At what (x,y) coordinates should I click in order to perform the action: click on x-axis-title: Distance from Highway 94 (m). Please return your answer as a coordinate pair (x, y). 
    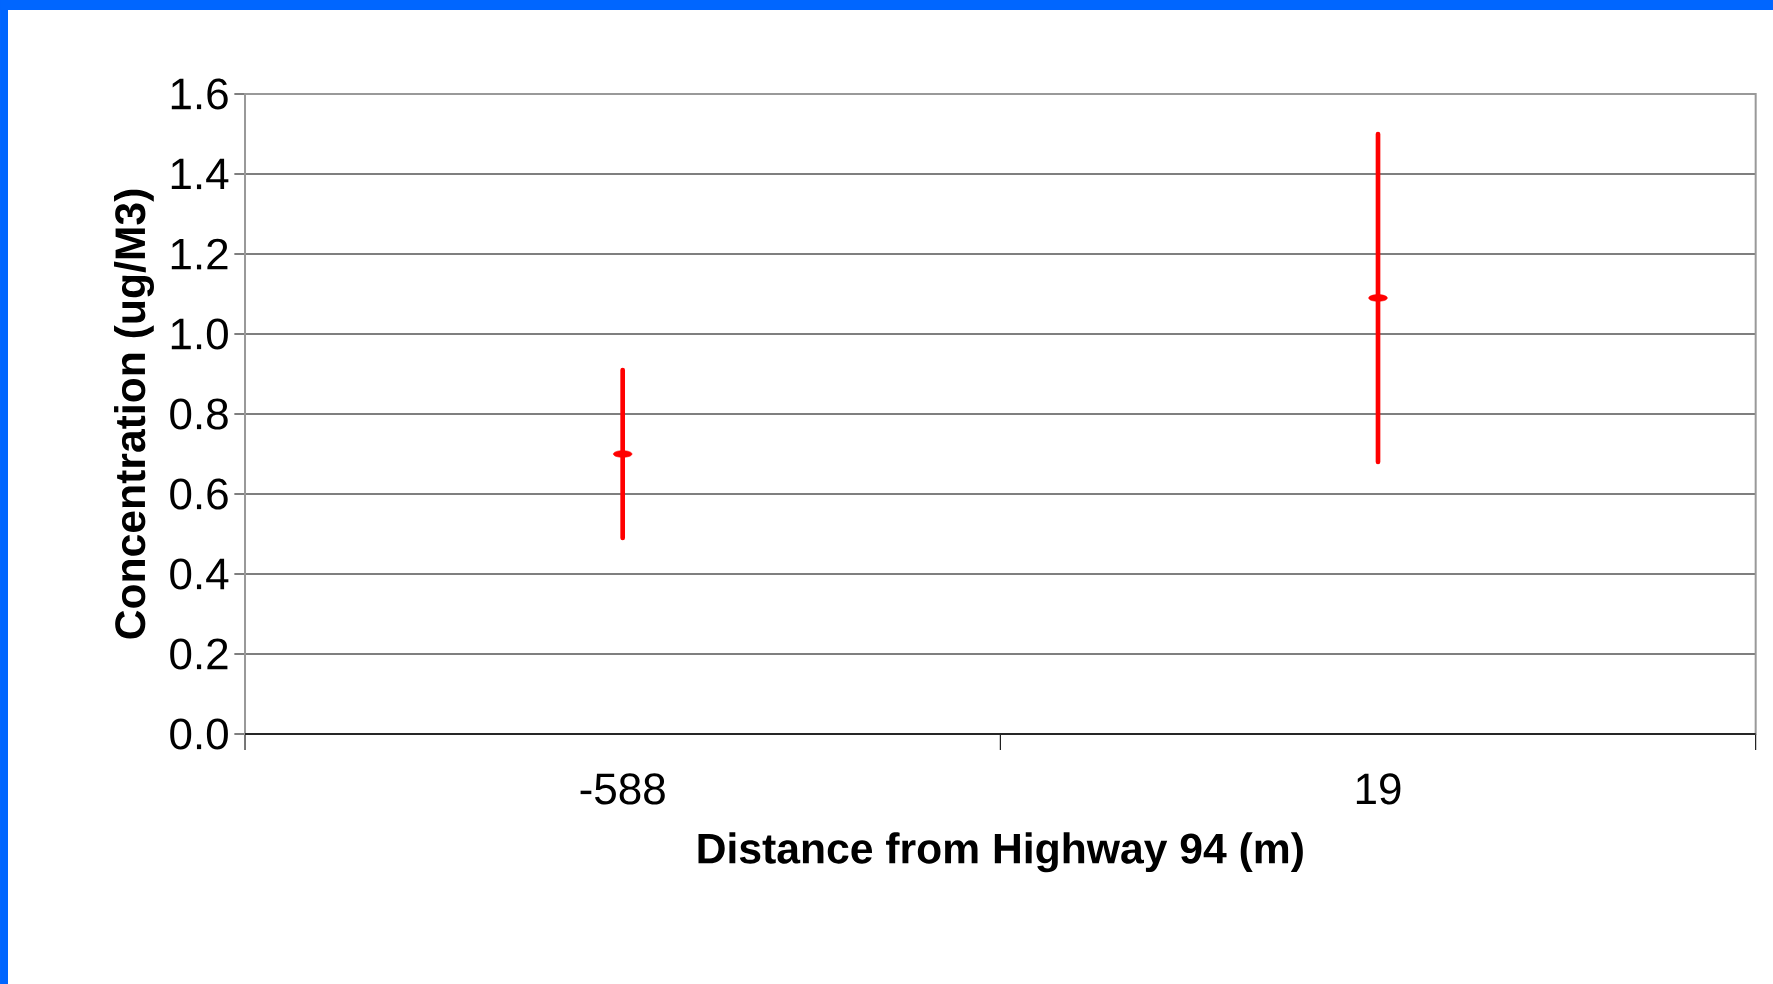
    Looking at the image, I should click on (1000, 852).